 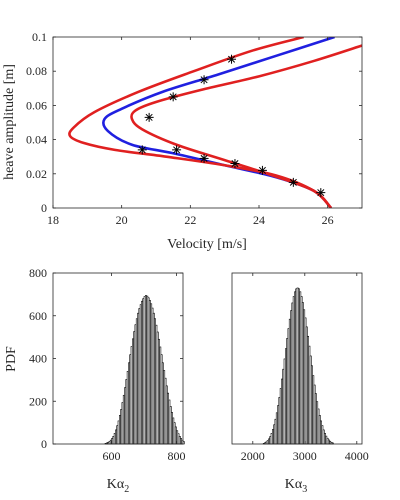 What do you see at coordinates (38, 359) in the screenshot?
I see `y-tick-label: 400` at bounding box center [38, 359].